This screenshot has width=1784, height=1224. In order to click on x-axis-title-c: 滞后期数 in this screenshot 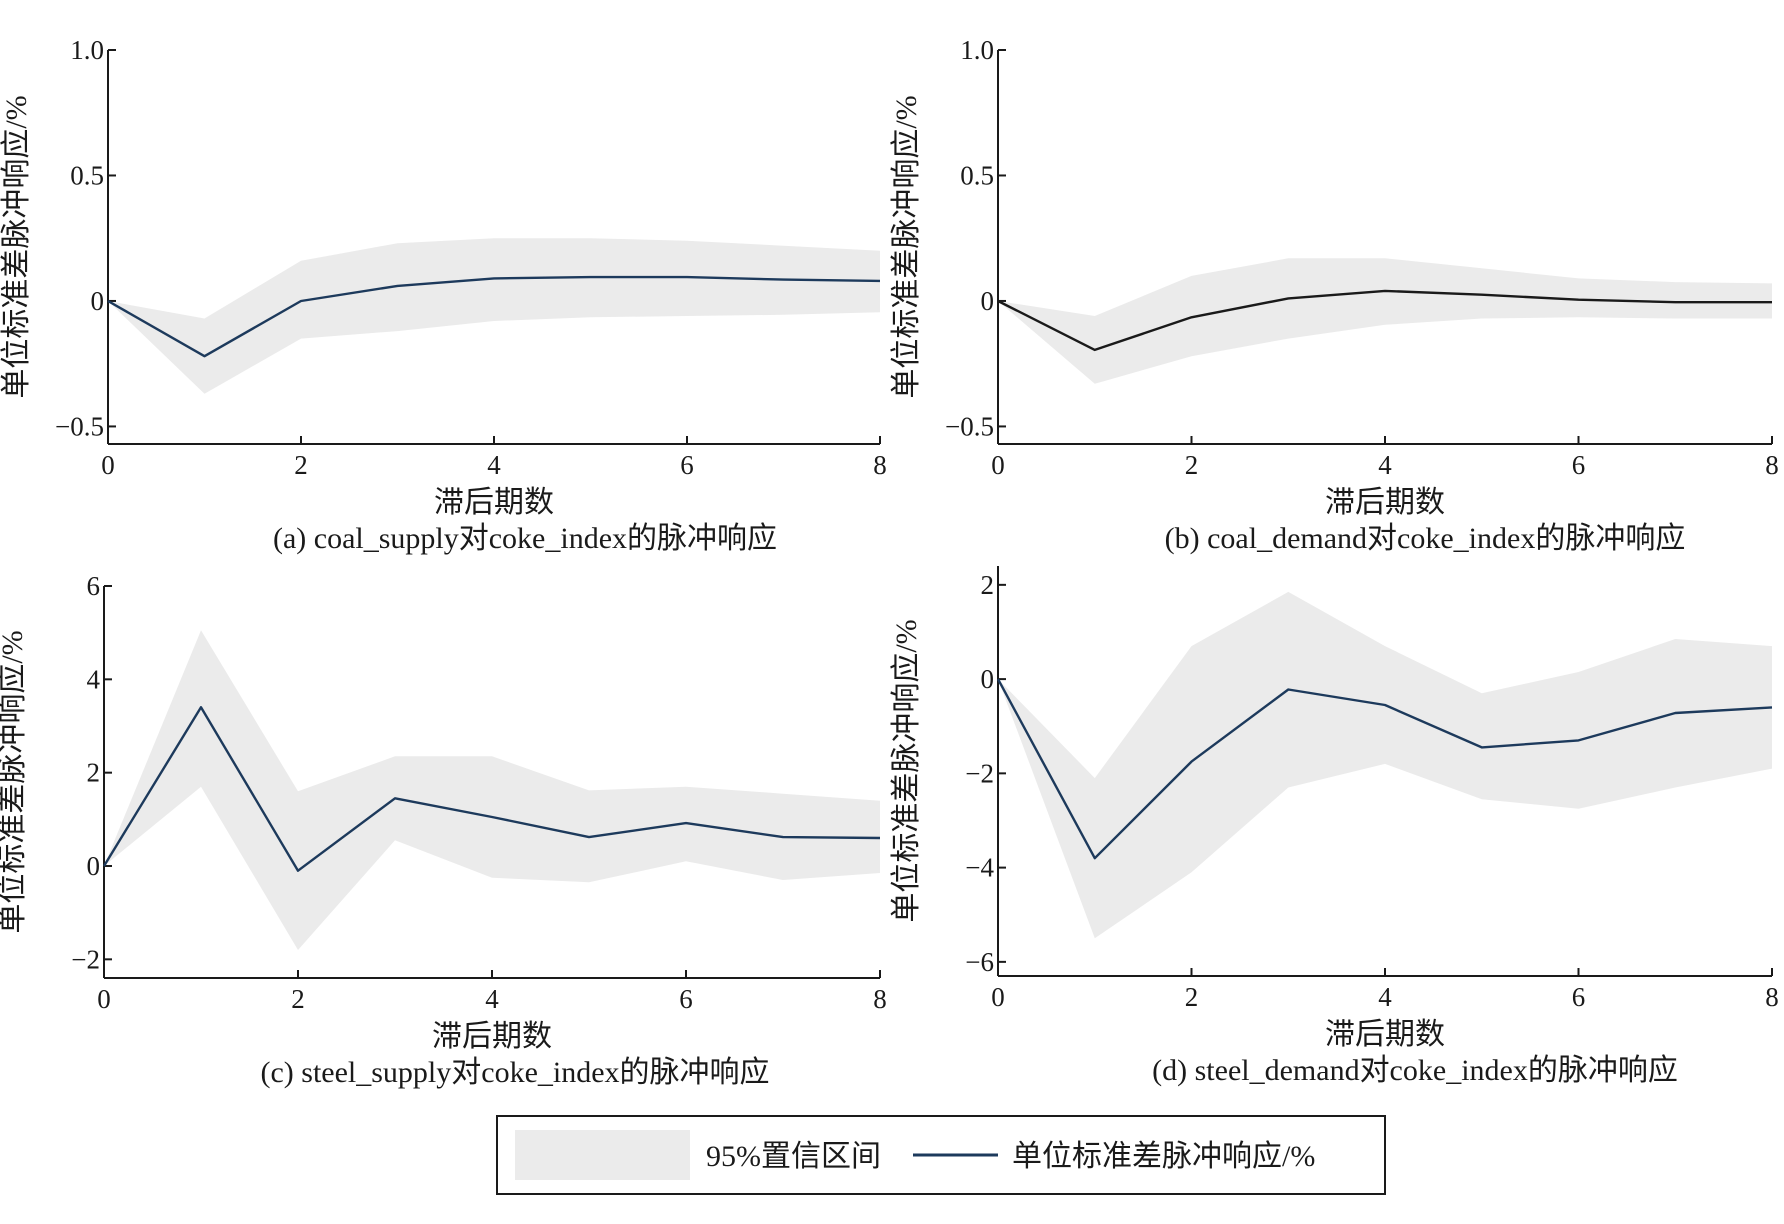, I will do `click(492, 1036)`.